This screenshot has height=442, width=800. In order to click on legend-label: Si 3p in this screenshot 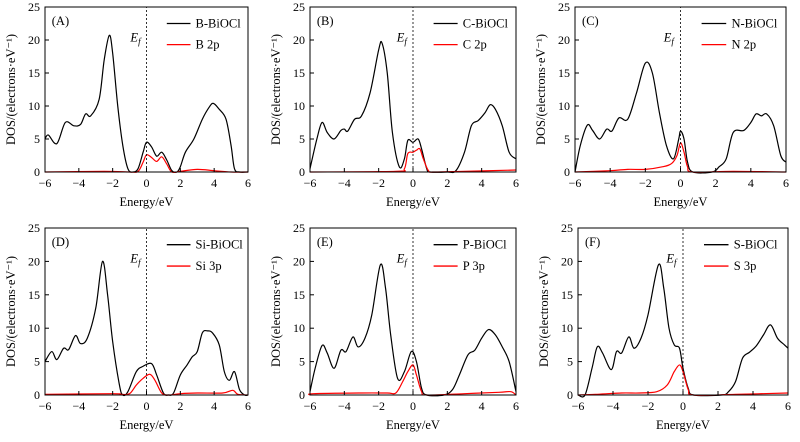, I will do `click(209, 266)`.